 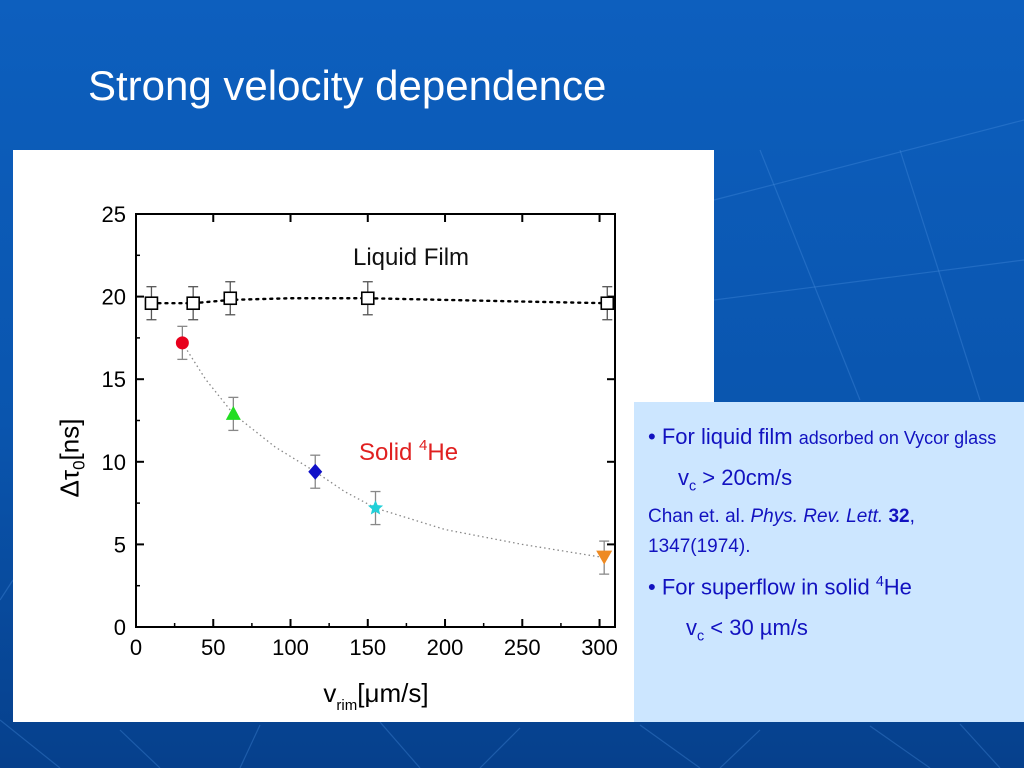 What do you see at coordinates (730, 436) in the screenshot?
I see `liquid-film-text: For liquid film` at bounding box center [730, 436].